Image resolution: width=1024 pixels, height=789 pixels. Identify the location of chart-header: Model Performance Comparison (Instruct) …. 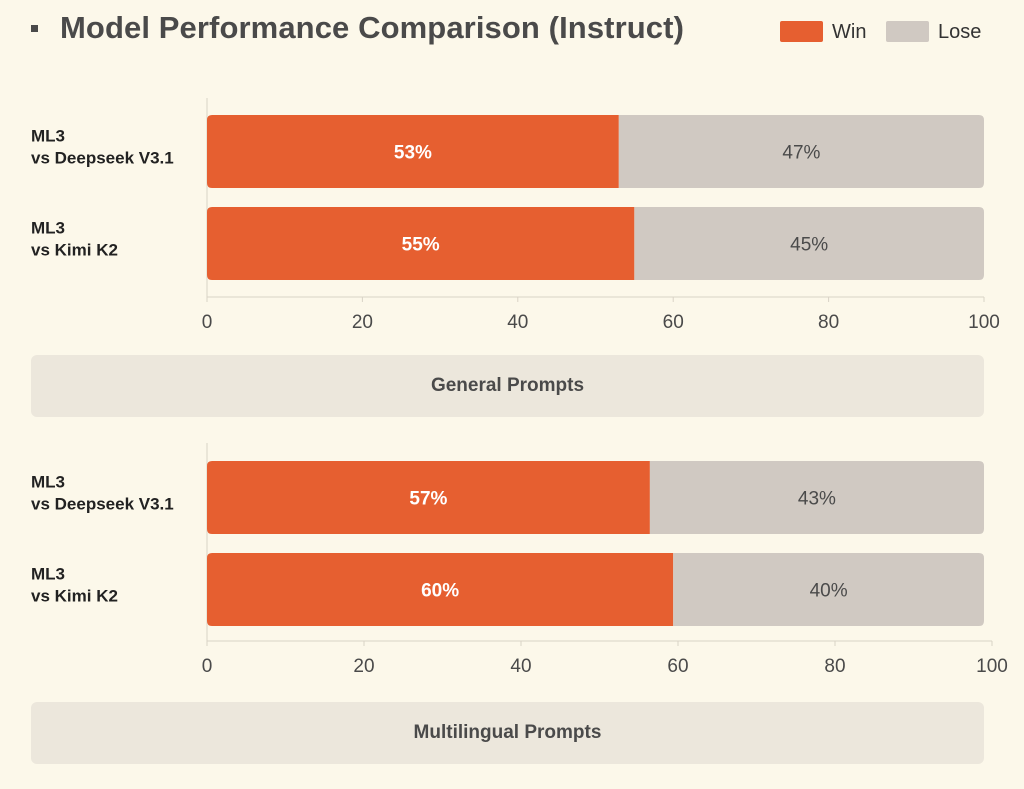
(512, 30).